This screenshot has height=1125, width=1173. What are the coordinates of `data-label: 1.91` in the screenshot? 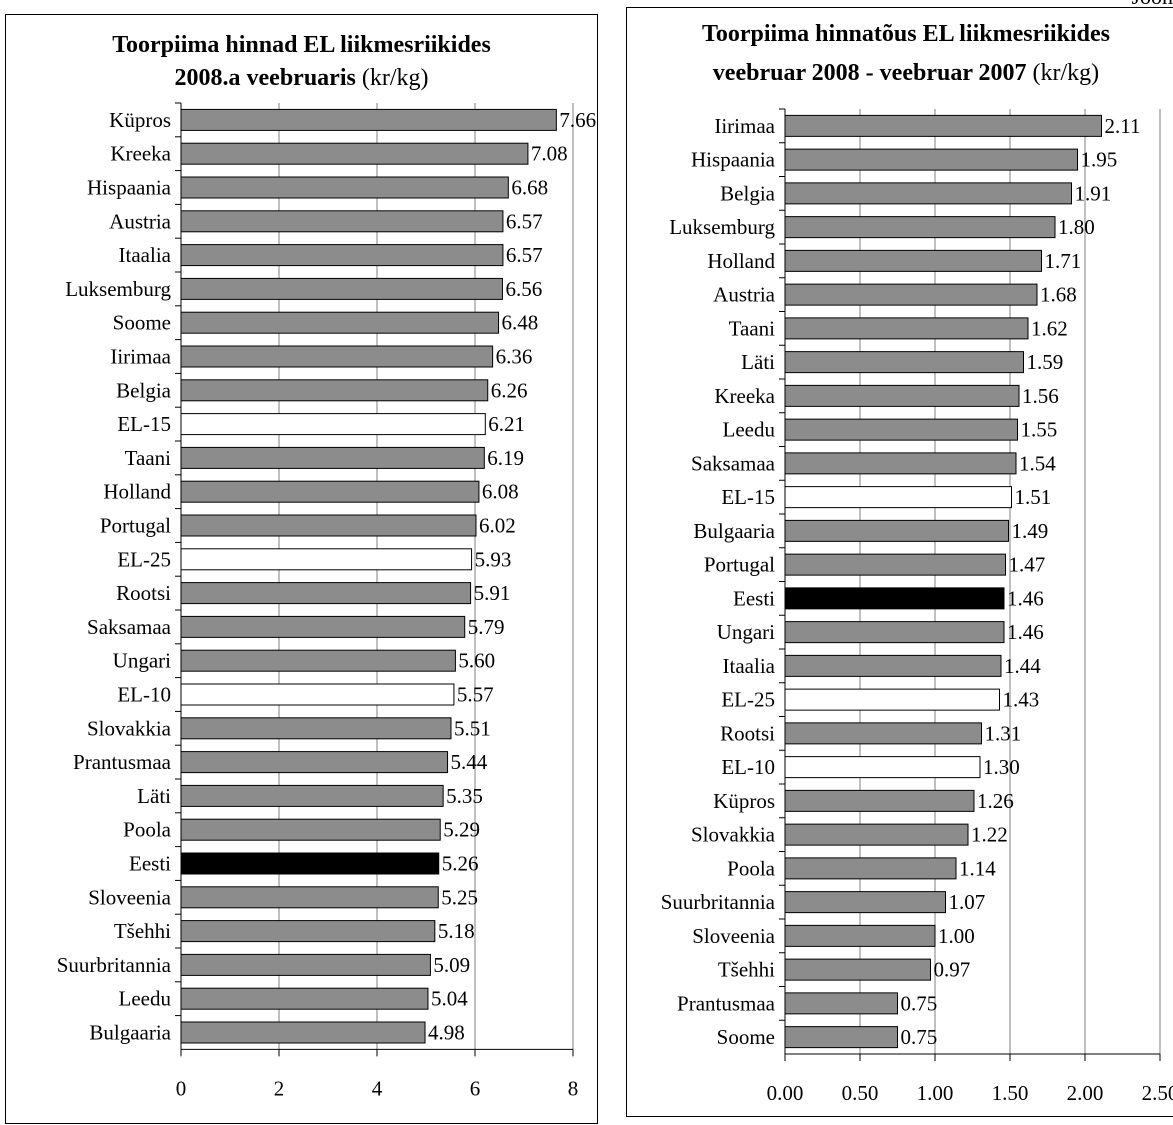 It's located at (1093, 193).